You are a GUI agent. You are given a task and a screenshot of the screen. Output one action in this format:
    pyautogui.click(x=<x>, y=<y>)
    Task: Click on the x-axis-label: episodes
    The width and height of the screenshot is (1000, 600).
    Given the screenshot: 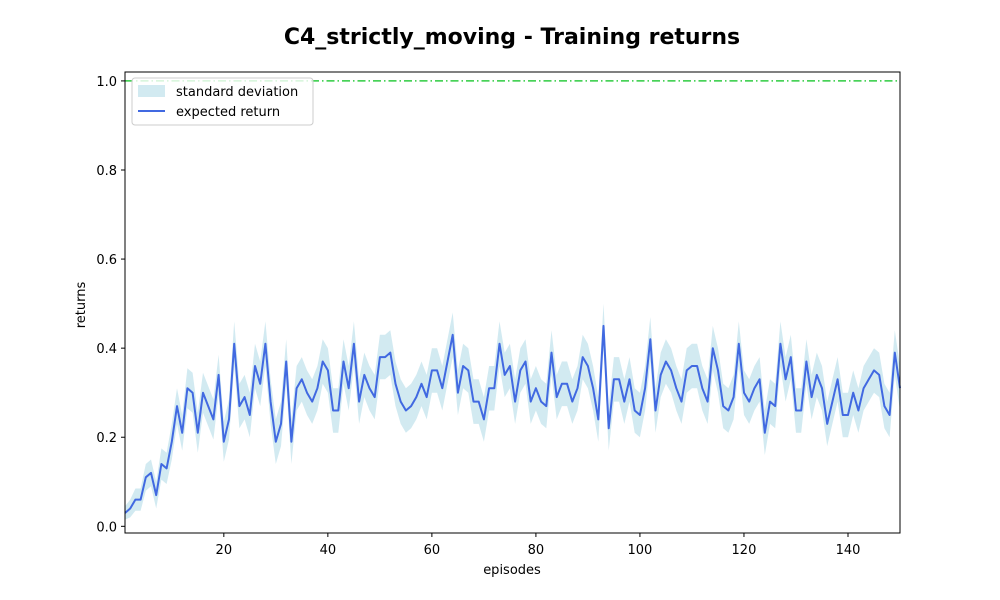 What is the action you would take?
    pyautogui.click(x=512, y=570)
    